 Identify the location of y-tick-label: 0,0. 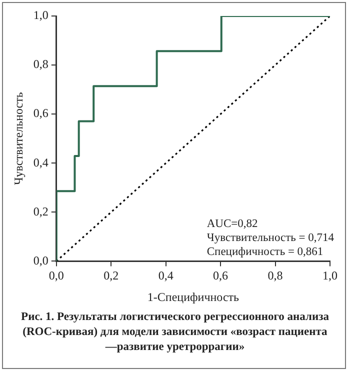
(40, 260).